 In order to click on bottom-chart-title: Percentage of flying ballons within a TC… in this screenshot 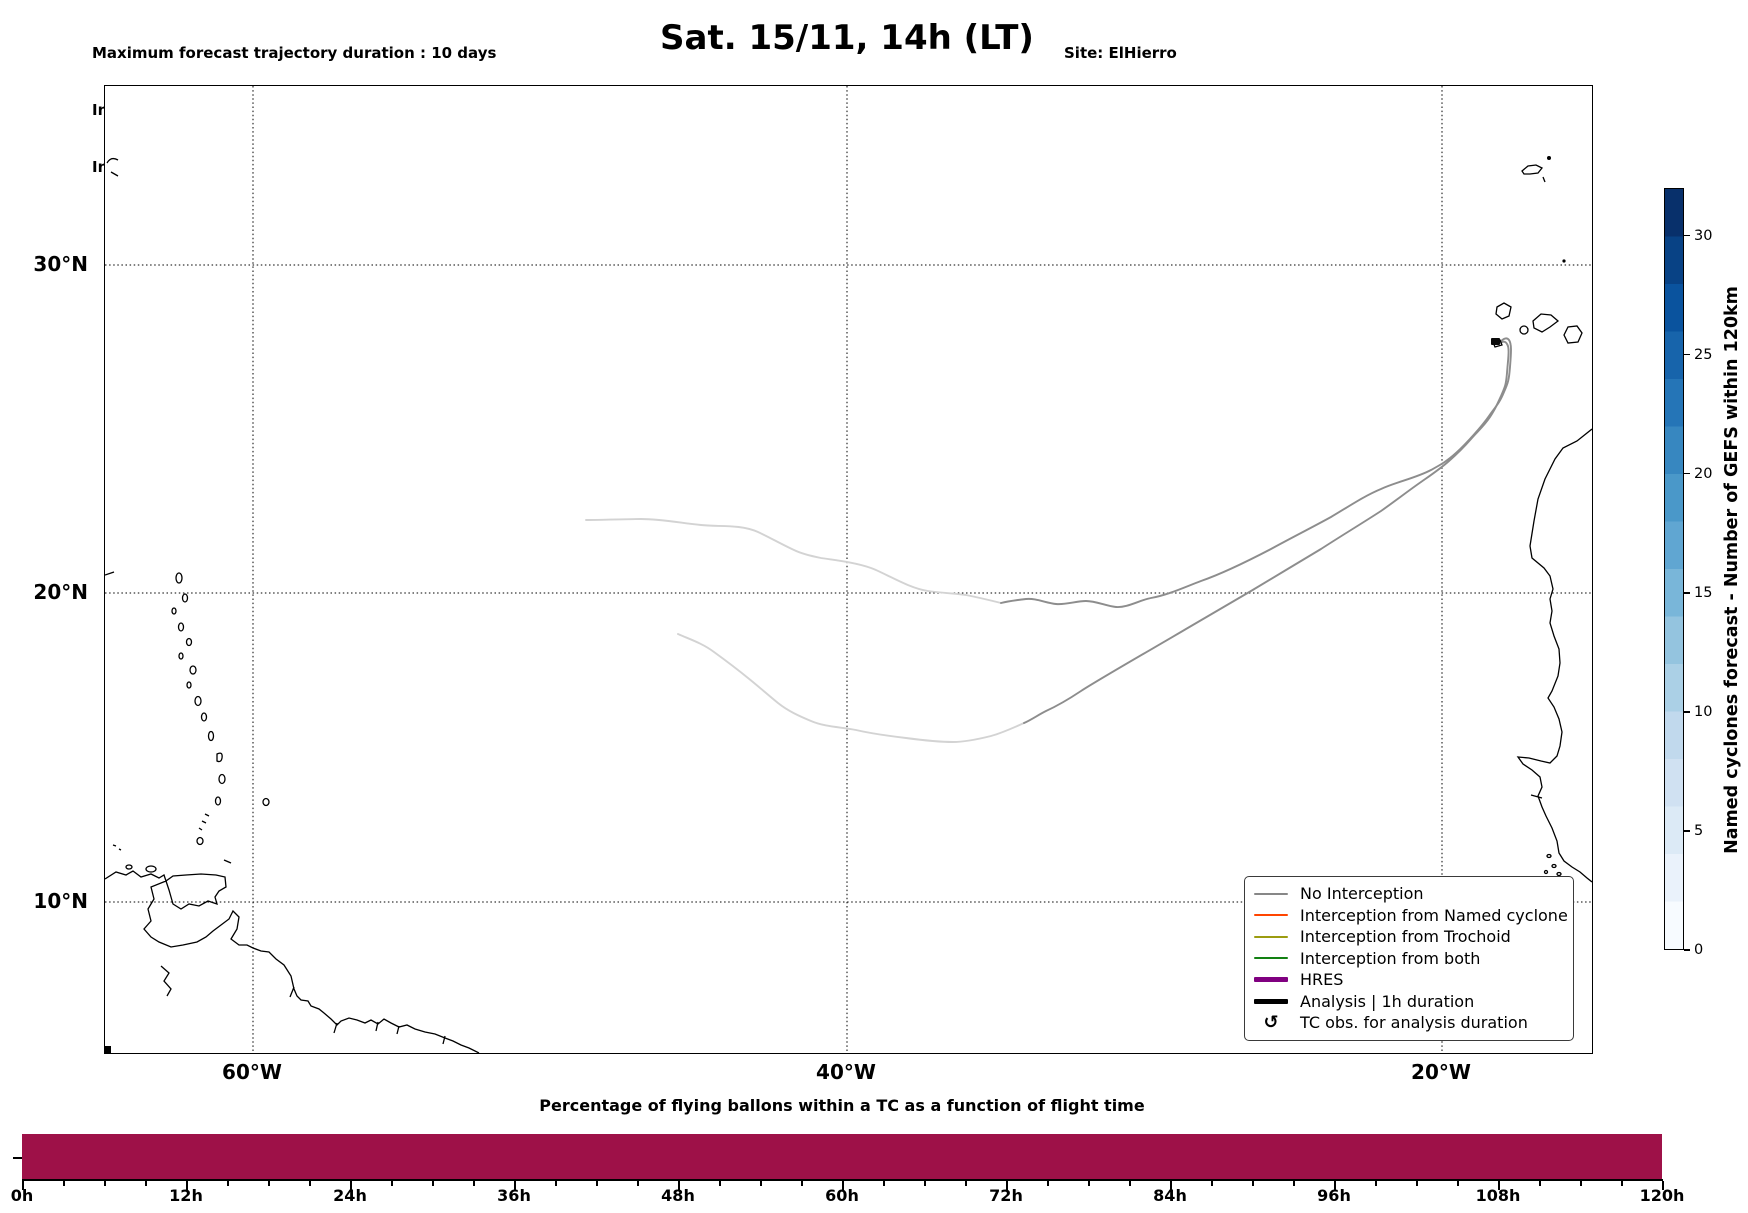, I will do `click(842, 1105)`.